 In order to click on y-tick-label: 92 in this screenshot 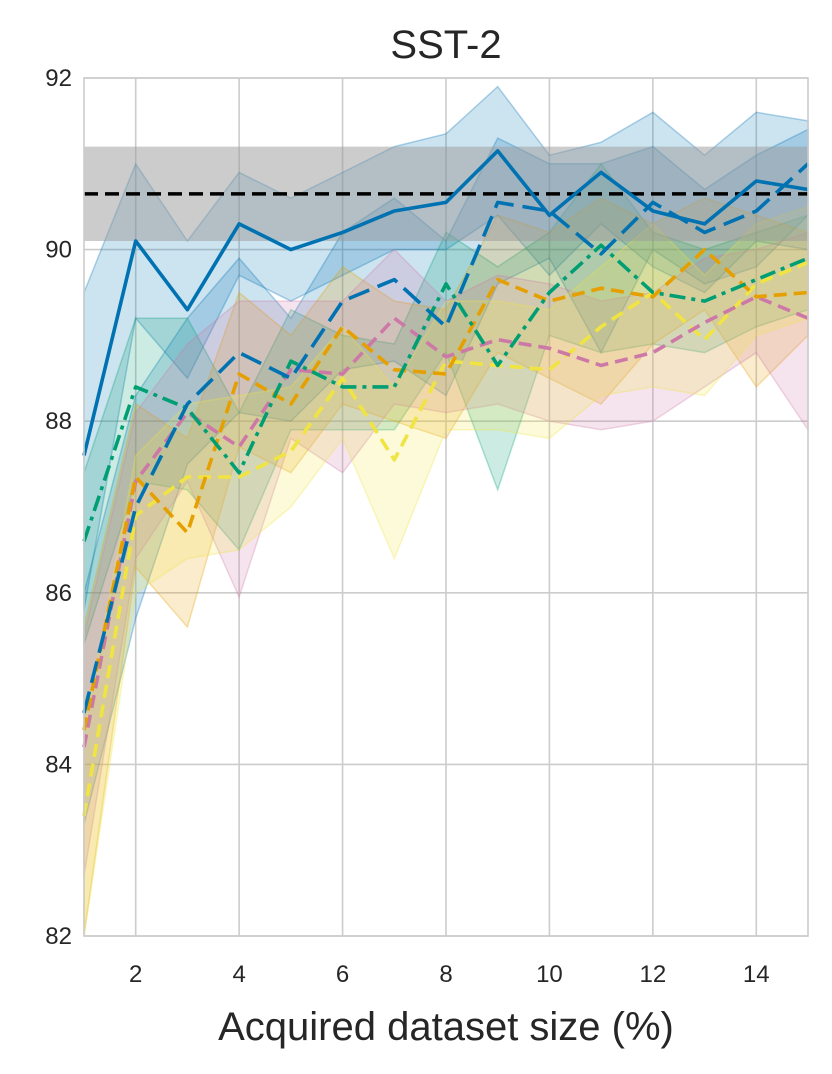, I will do `click(58, 78)`.